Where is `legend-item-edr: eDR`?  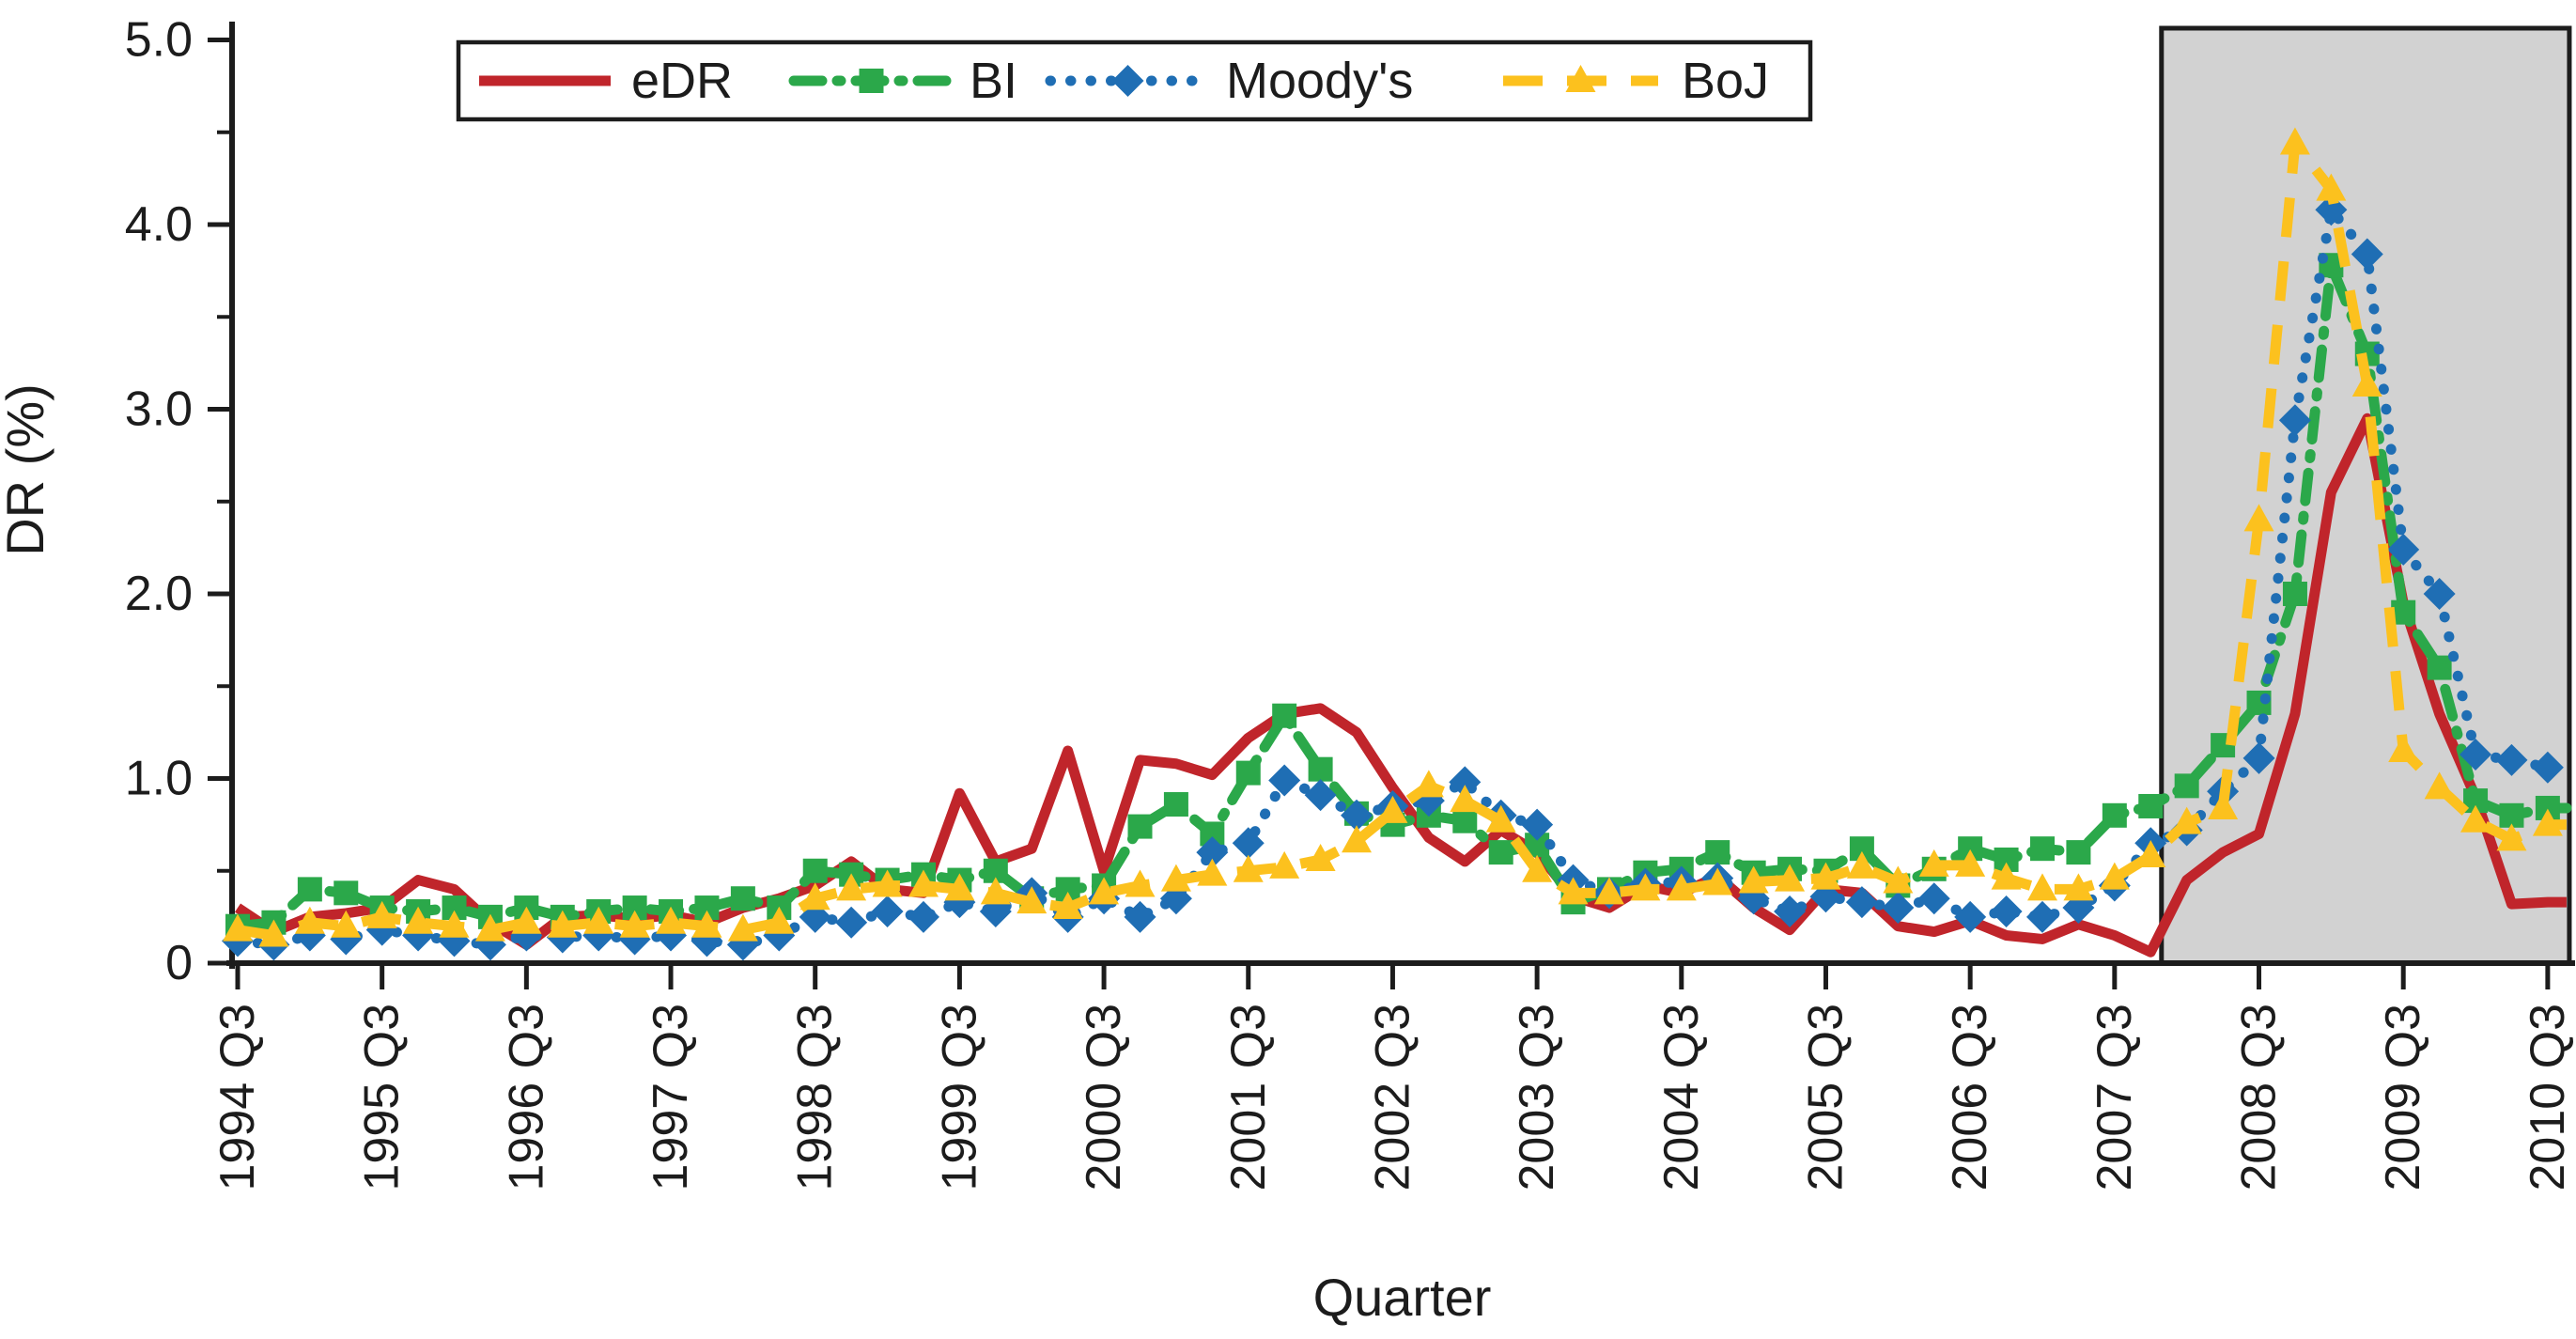
legend-item-edr: eDR is located at coordinates (606, 81).